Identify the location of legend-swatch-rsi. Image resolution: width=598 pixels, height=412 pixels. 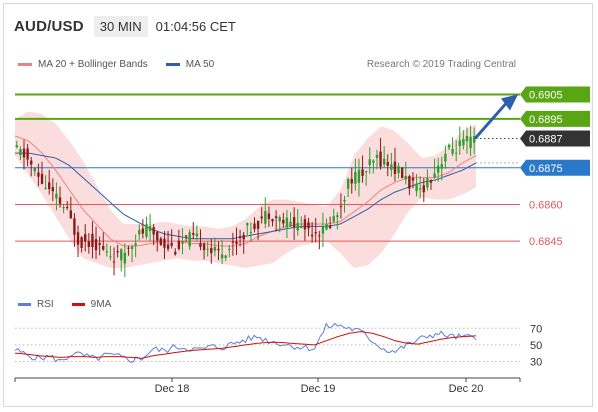
(24, 304).